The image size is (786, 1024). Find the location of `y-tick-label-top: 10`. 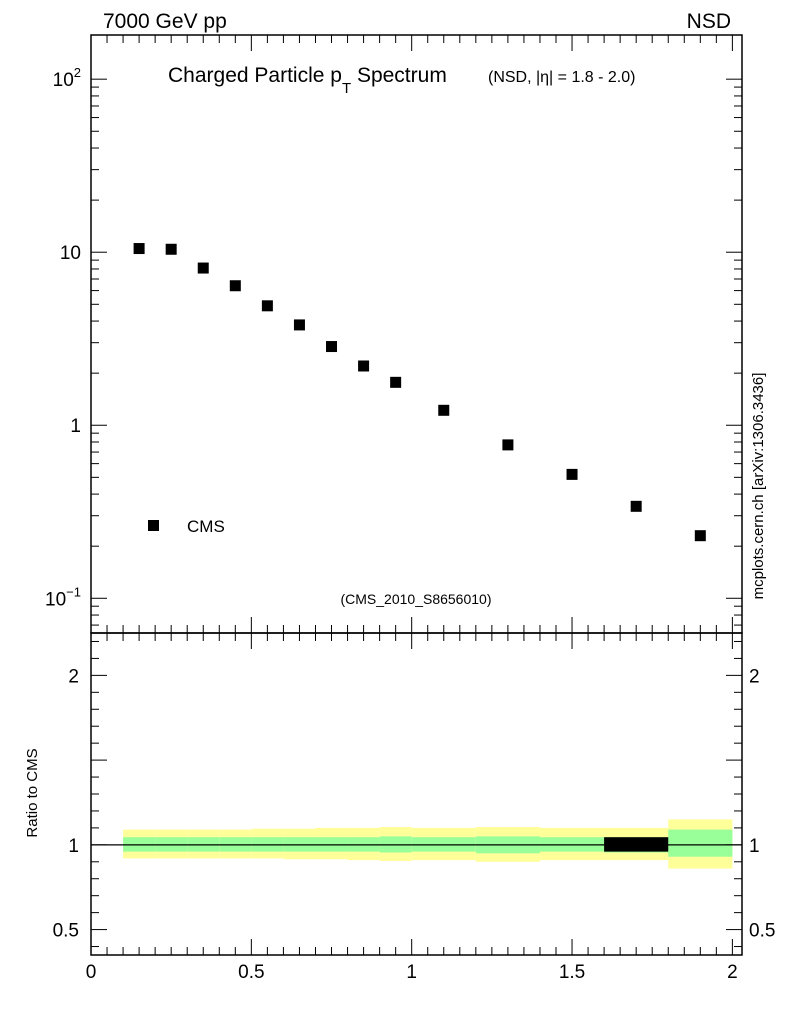

y-tick-label-top: 10 is located at coordinates (70, 253).